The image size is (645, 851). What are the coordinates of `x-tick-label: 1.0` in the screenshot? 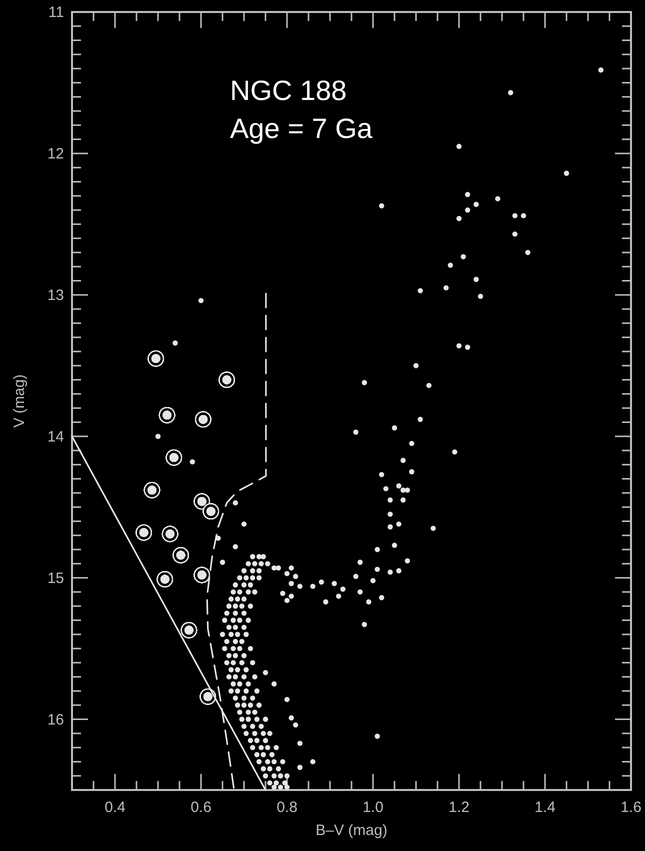 It's located at (373, 807).